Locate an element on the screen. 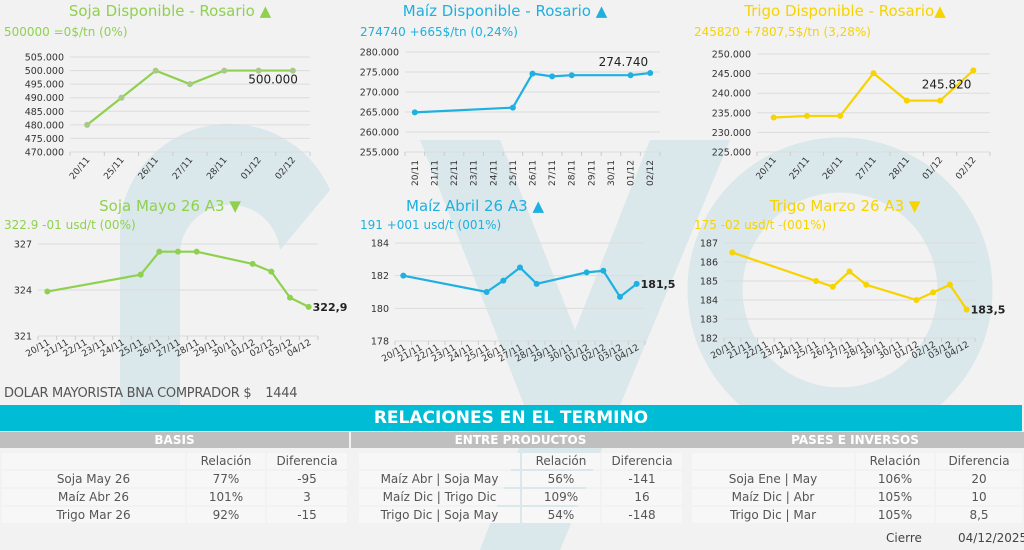  x-tick-label: 21/11 is located at coordinates (435, 173).